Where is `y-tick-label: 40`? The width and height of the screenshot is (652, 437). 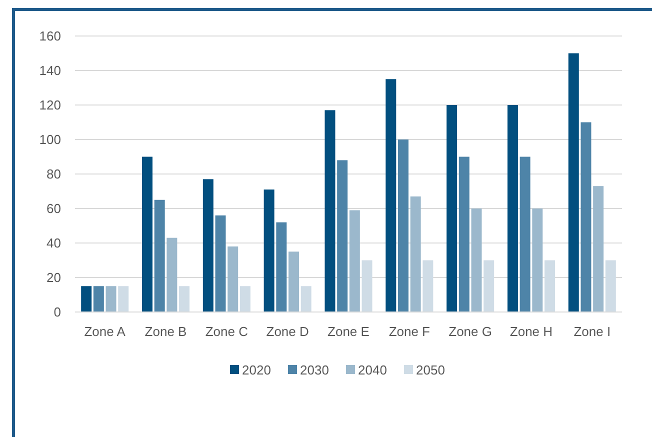
y-tick-label: 40 is located at coordinates (53, 243).